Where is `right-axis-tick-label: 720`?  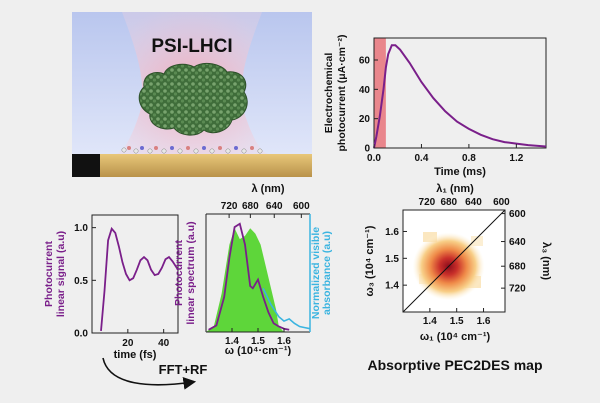
right-axis-tick-label: 720 is located at coordinates (517, 289).